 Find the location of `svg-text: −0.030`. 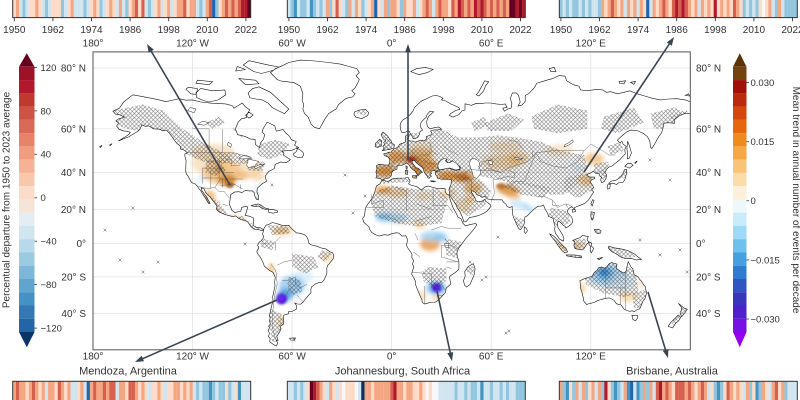

svg-text: −0.030 is located at coordinates (765, 319).